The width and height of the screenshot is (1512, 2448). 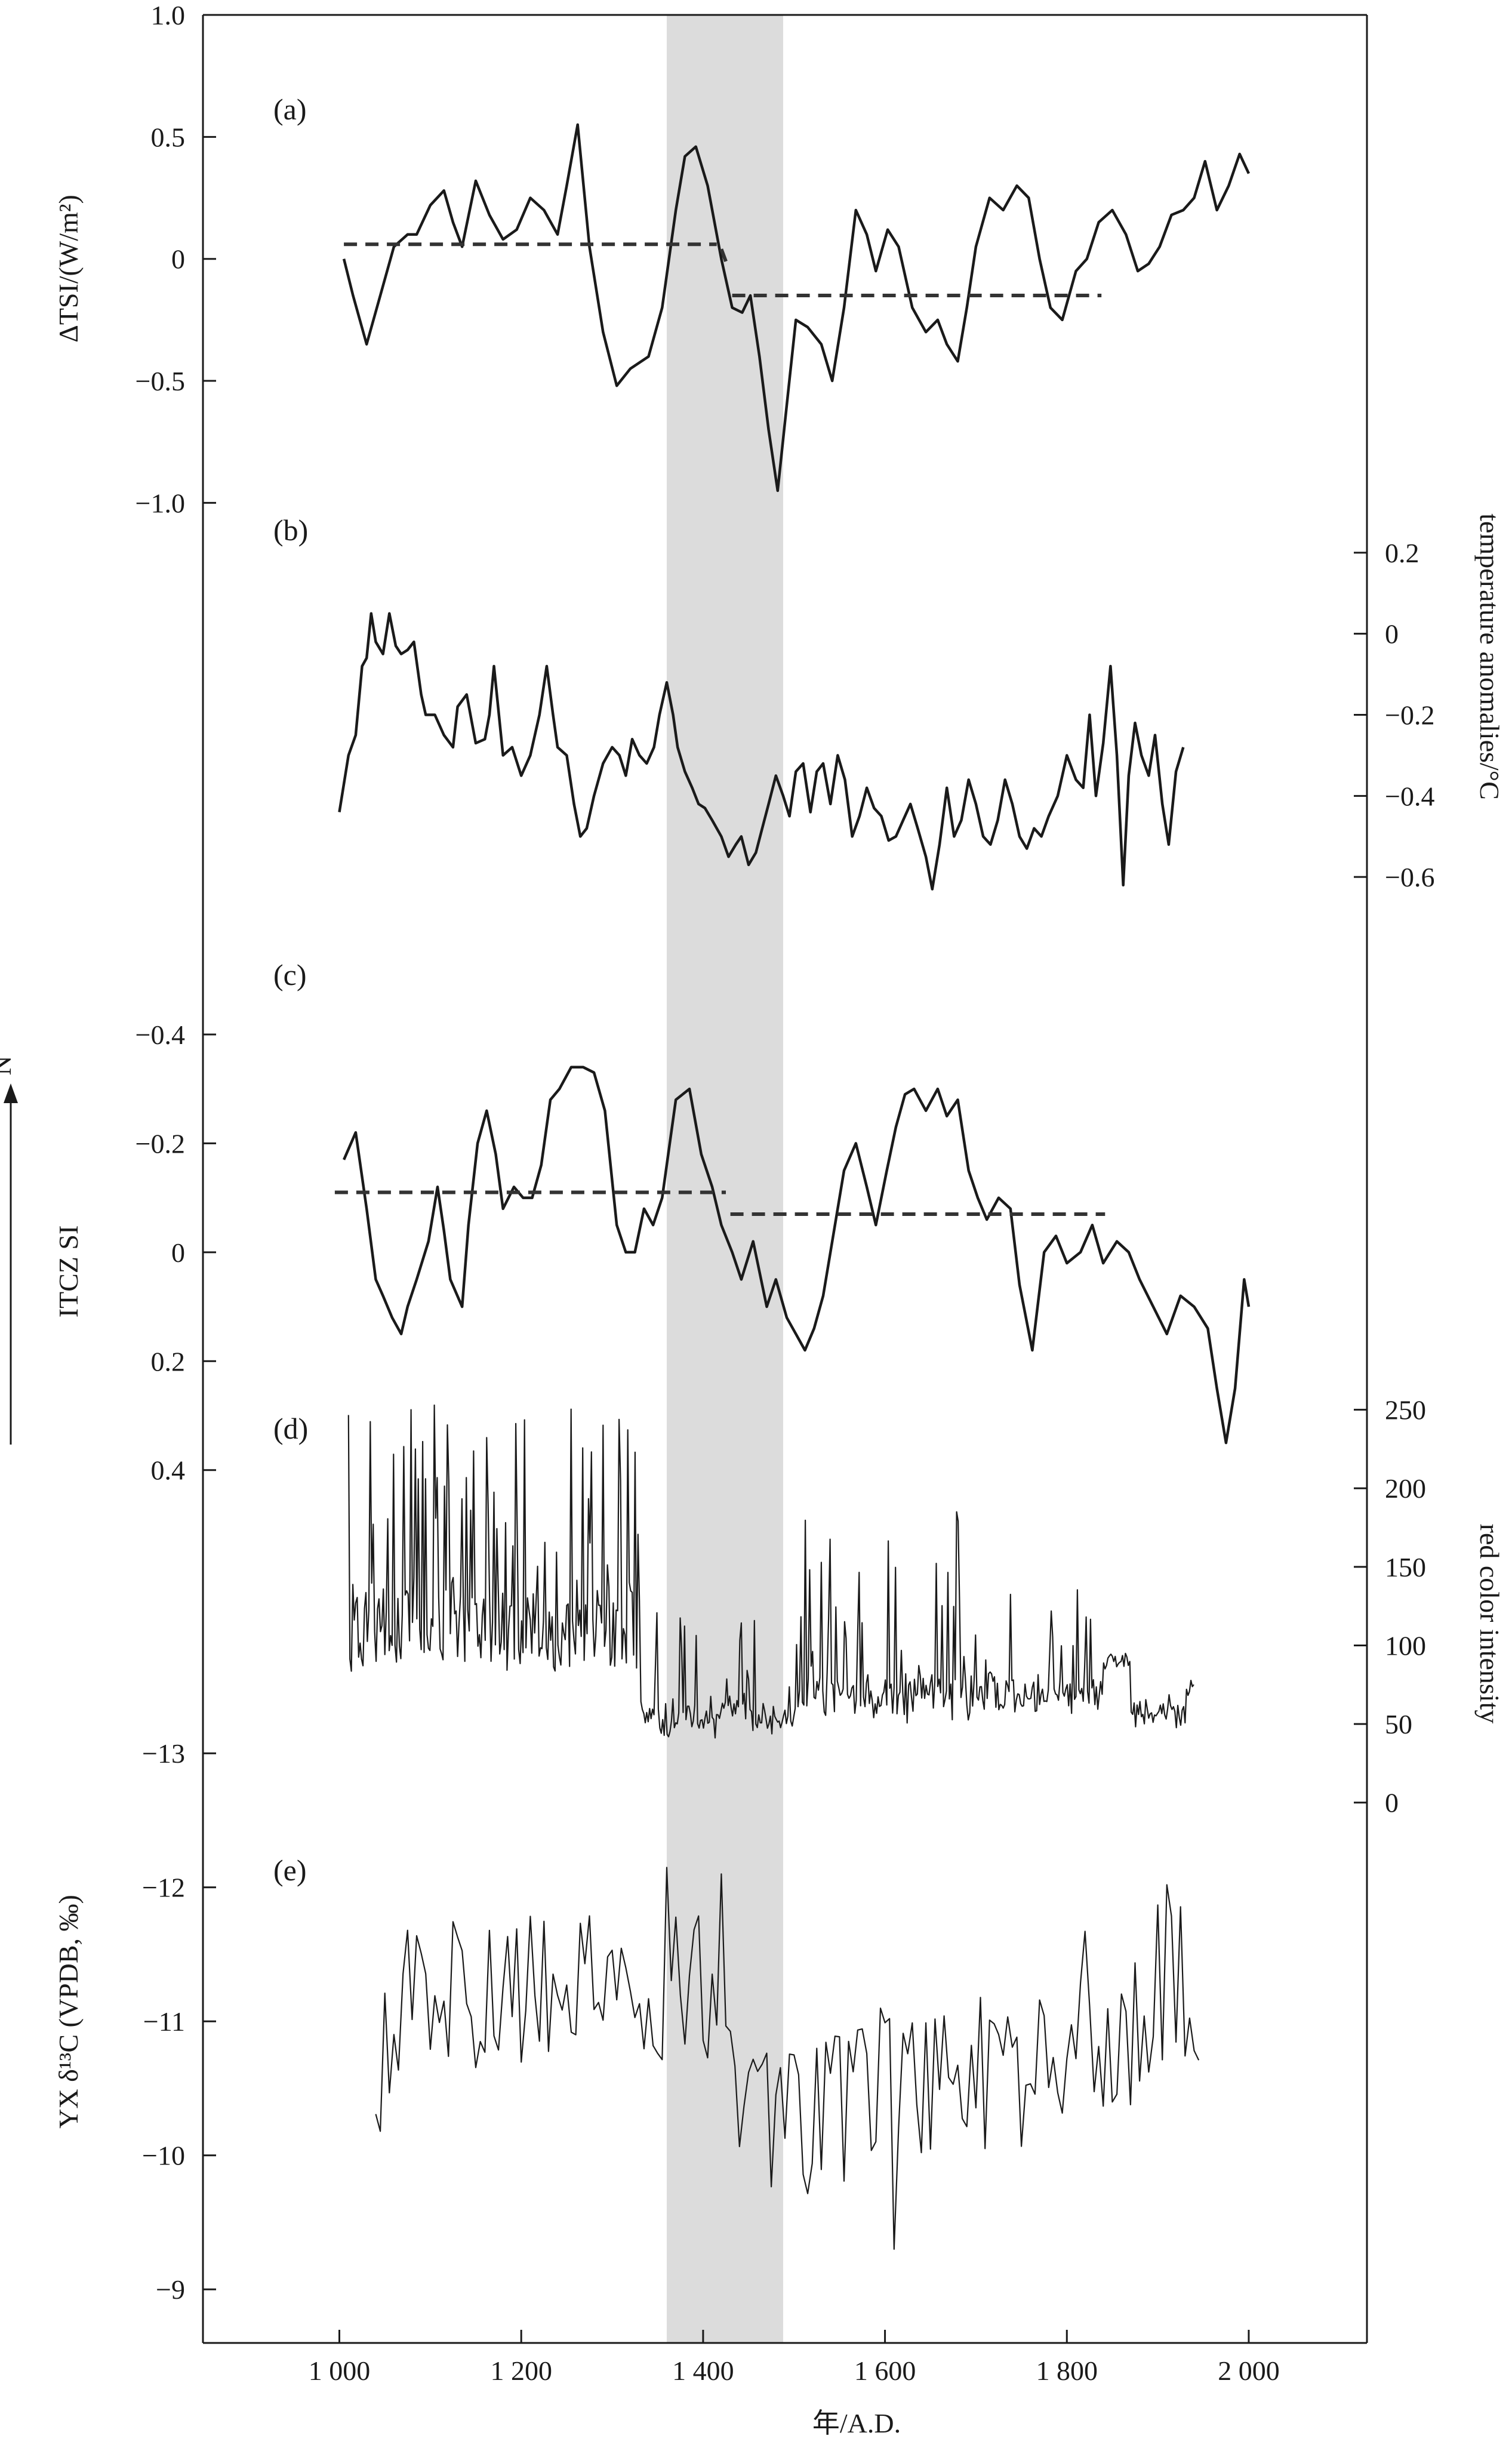 I want to click on panel-e-y-tick-label: −9, so click(x=170, y=2290).